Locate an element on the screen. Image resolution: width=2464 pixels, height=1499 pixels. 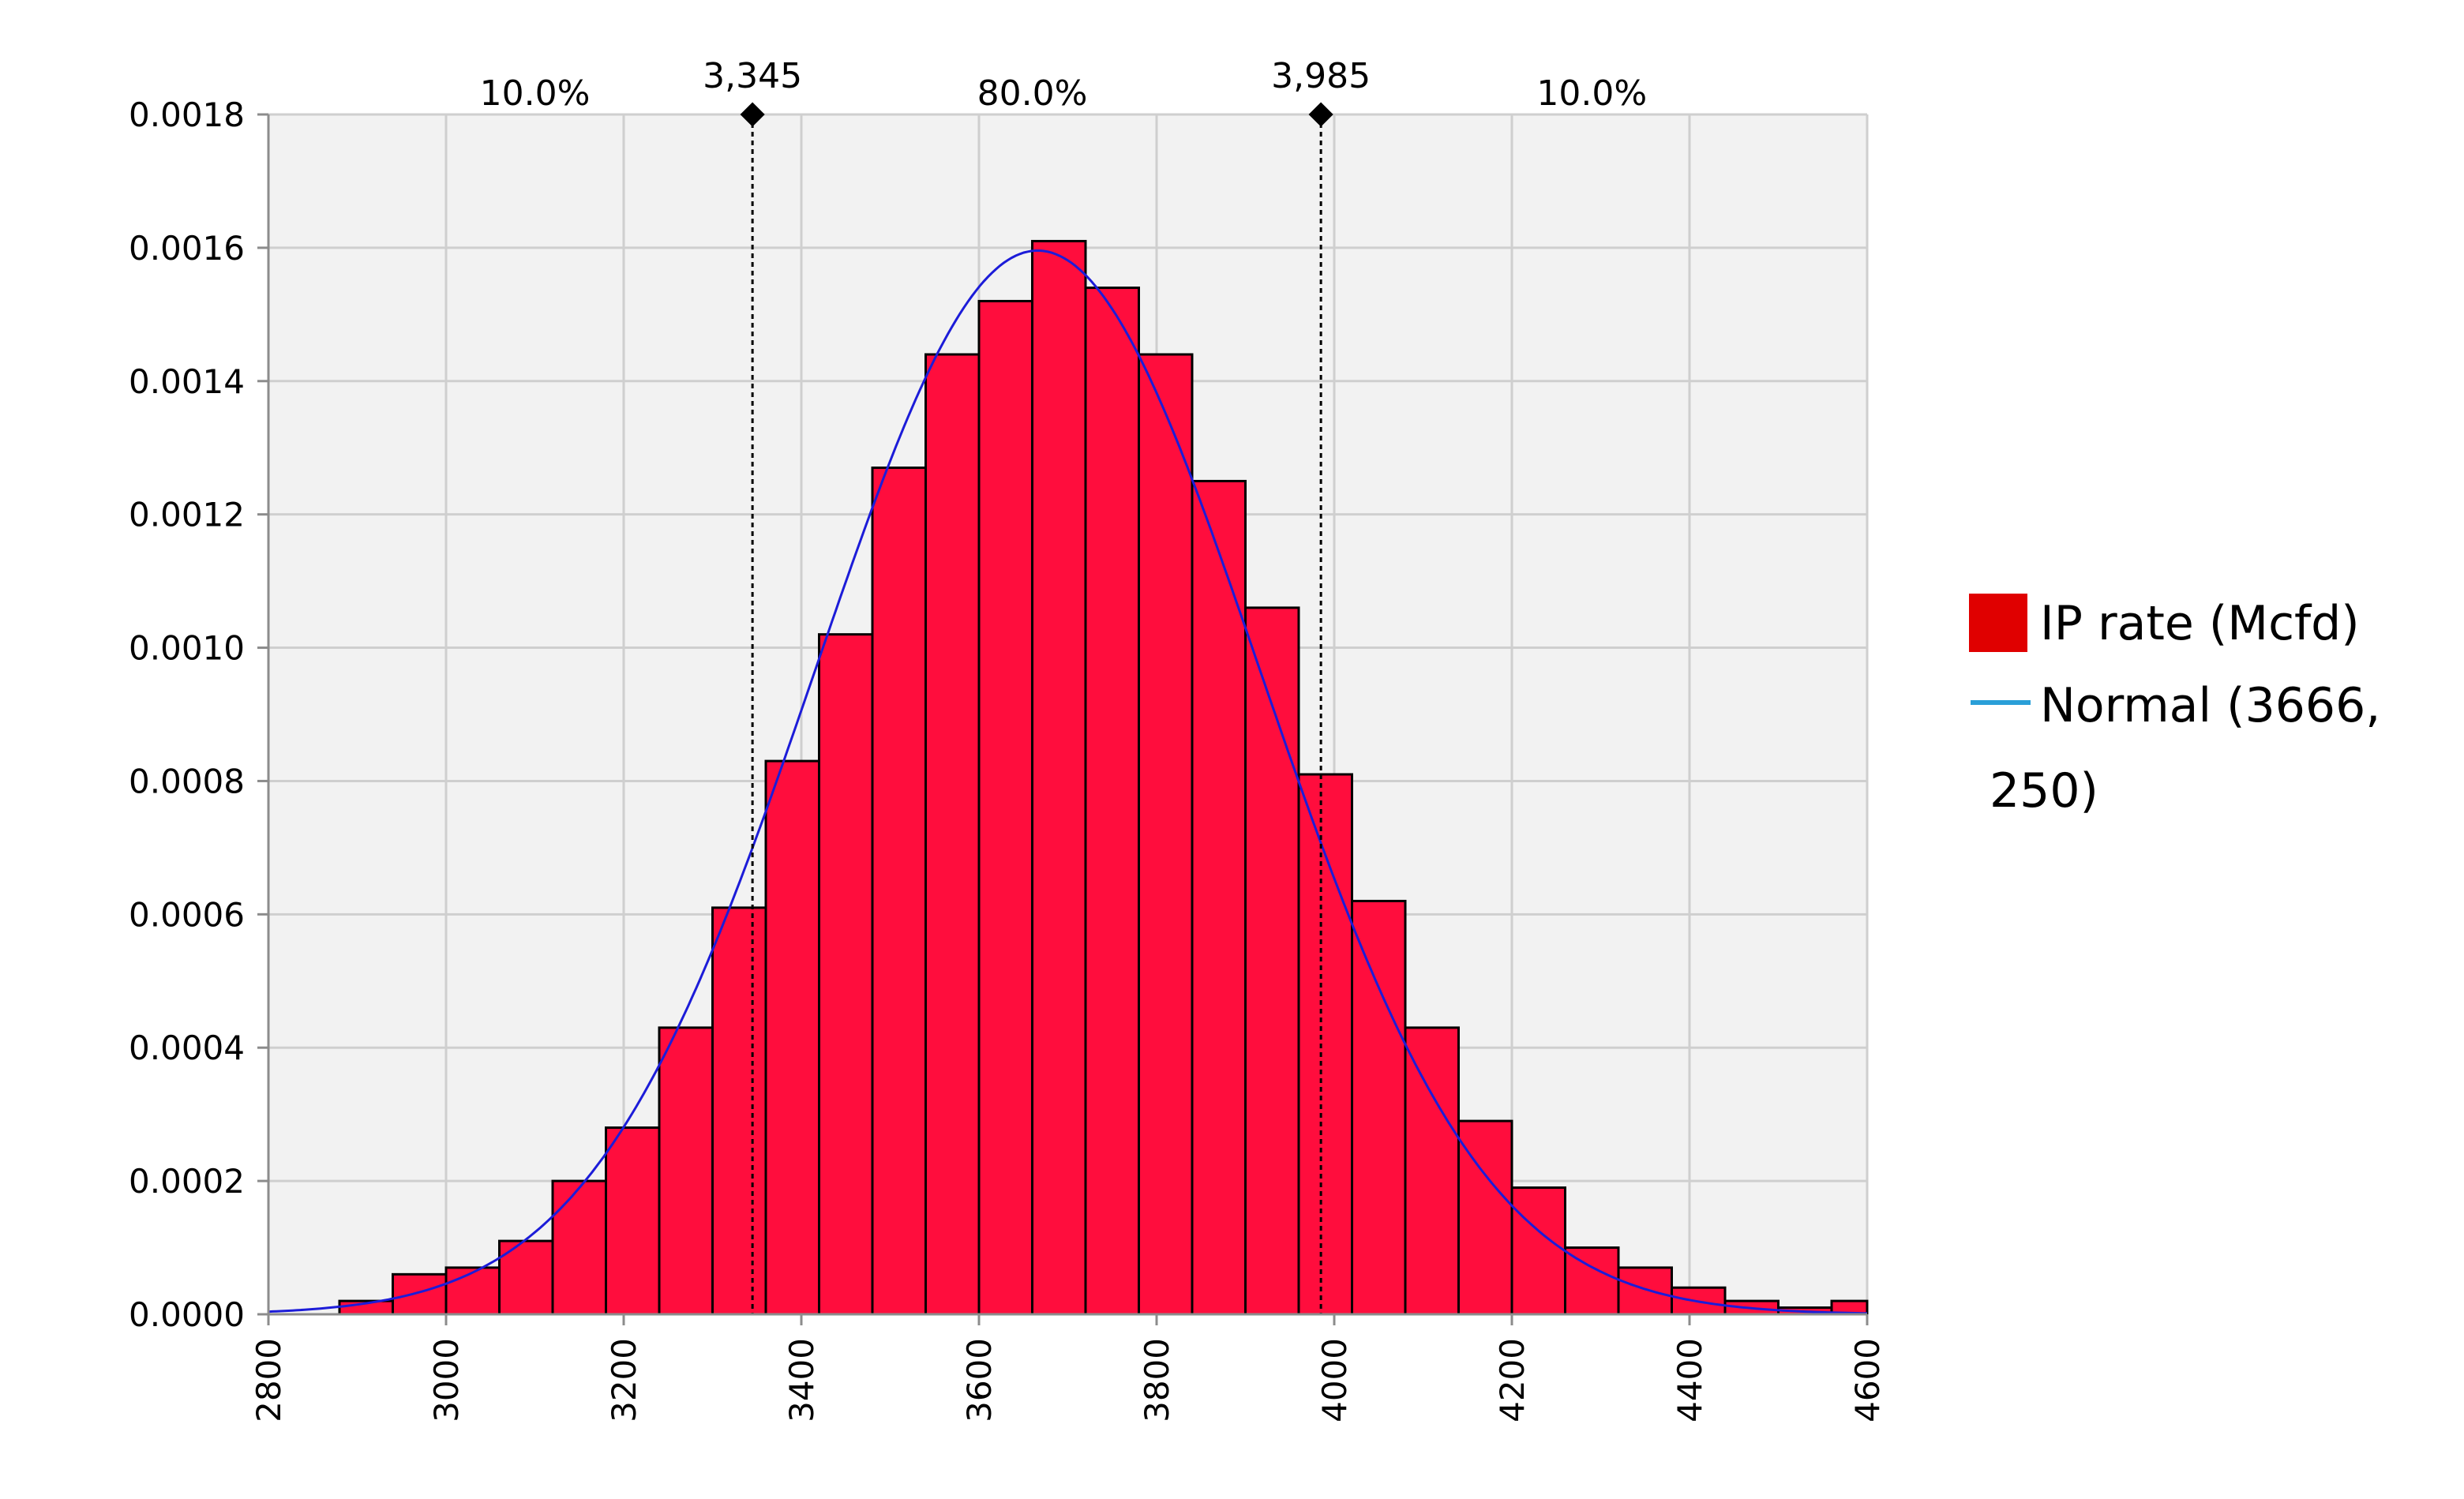
region-percent-labels: 10.0% 80.0% 10.0% is located at coordinates (1064, 93).